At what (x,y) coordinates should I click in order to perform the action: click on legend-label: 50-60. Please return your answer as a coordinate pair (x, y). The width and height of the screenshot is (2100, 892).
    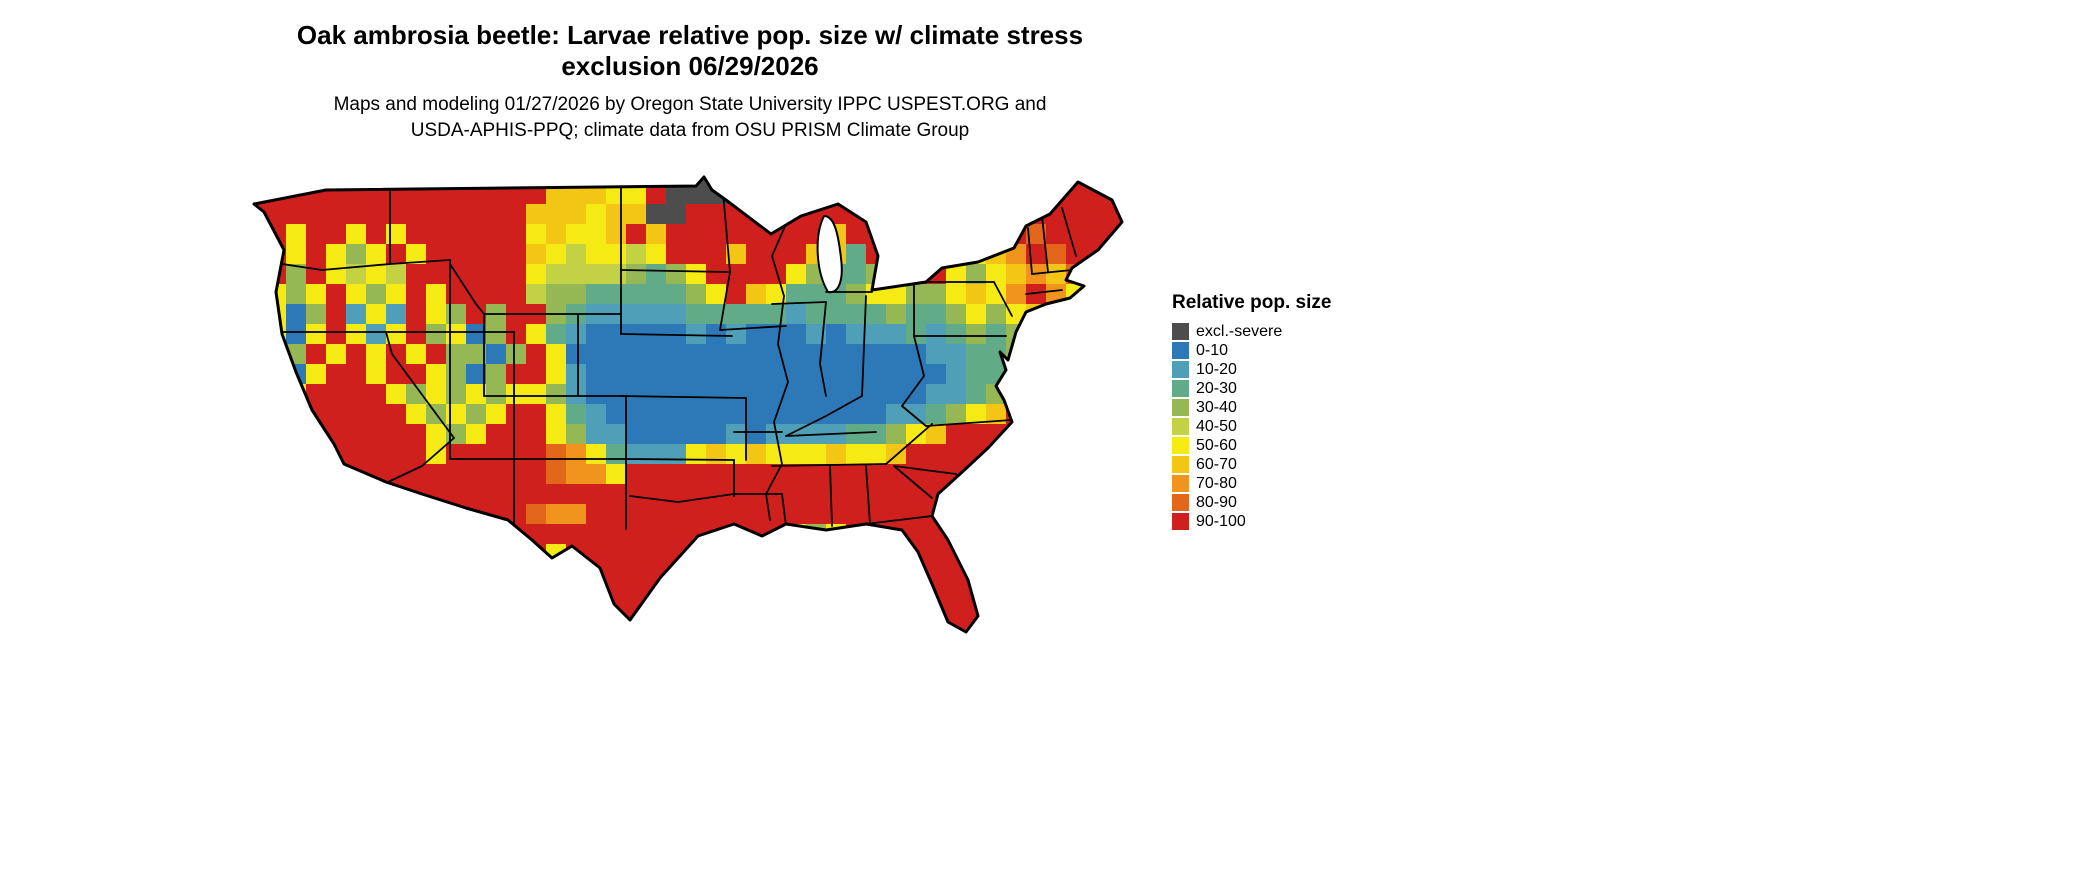
    Looking at the image, I should click on (1216, 445).